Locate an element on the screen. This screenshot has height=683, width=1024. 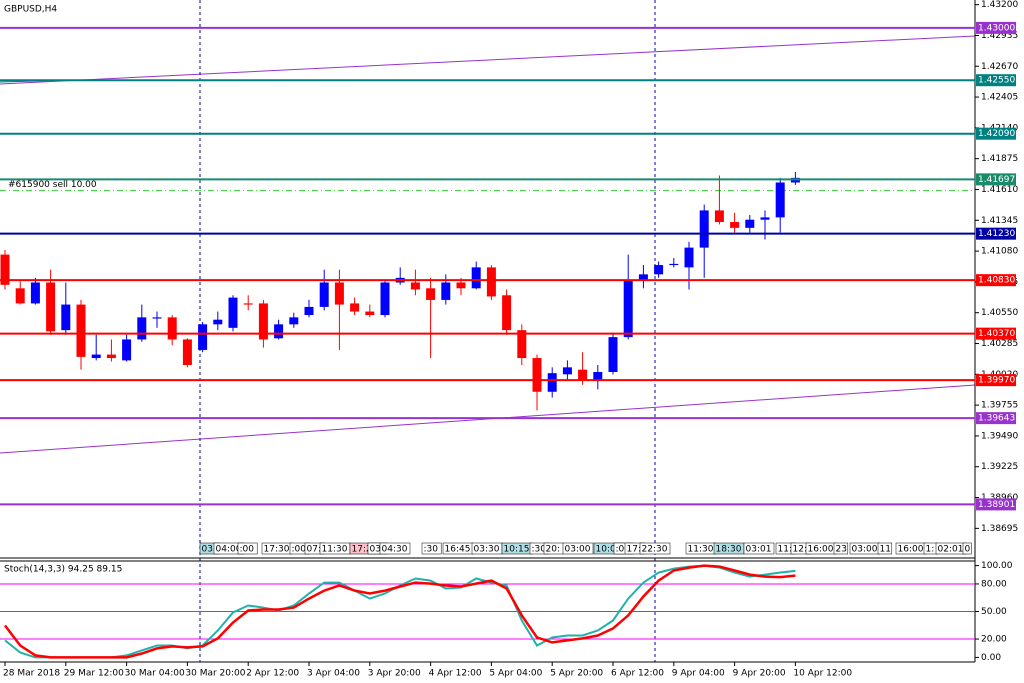
time-tag: 0 is located at coordinates (968, 550).